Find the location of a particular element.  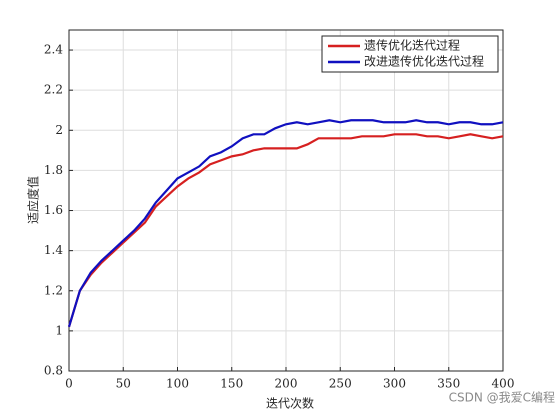

legend-box is located at coordinates (410, 54).